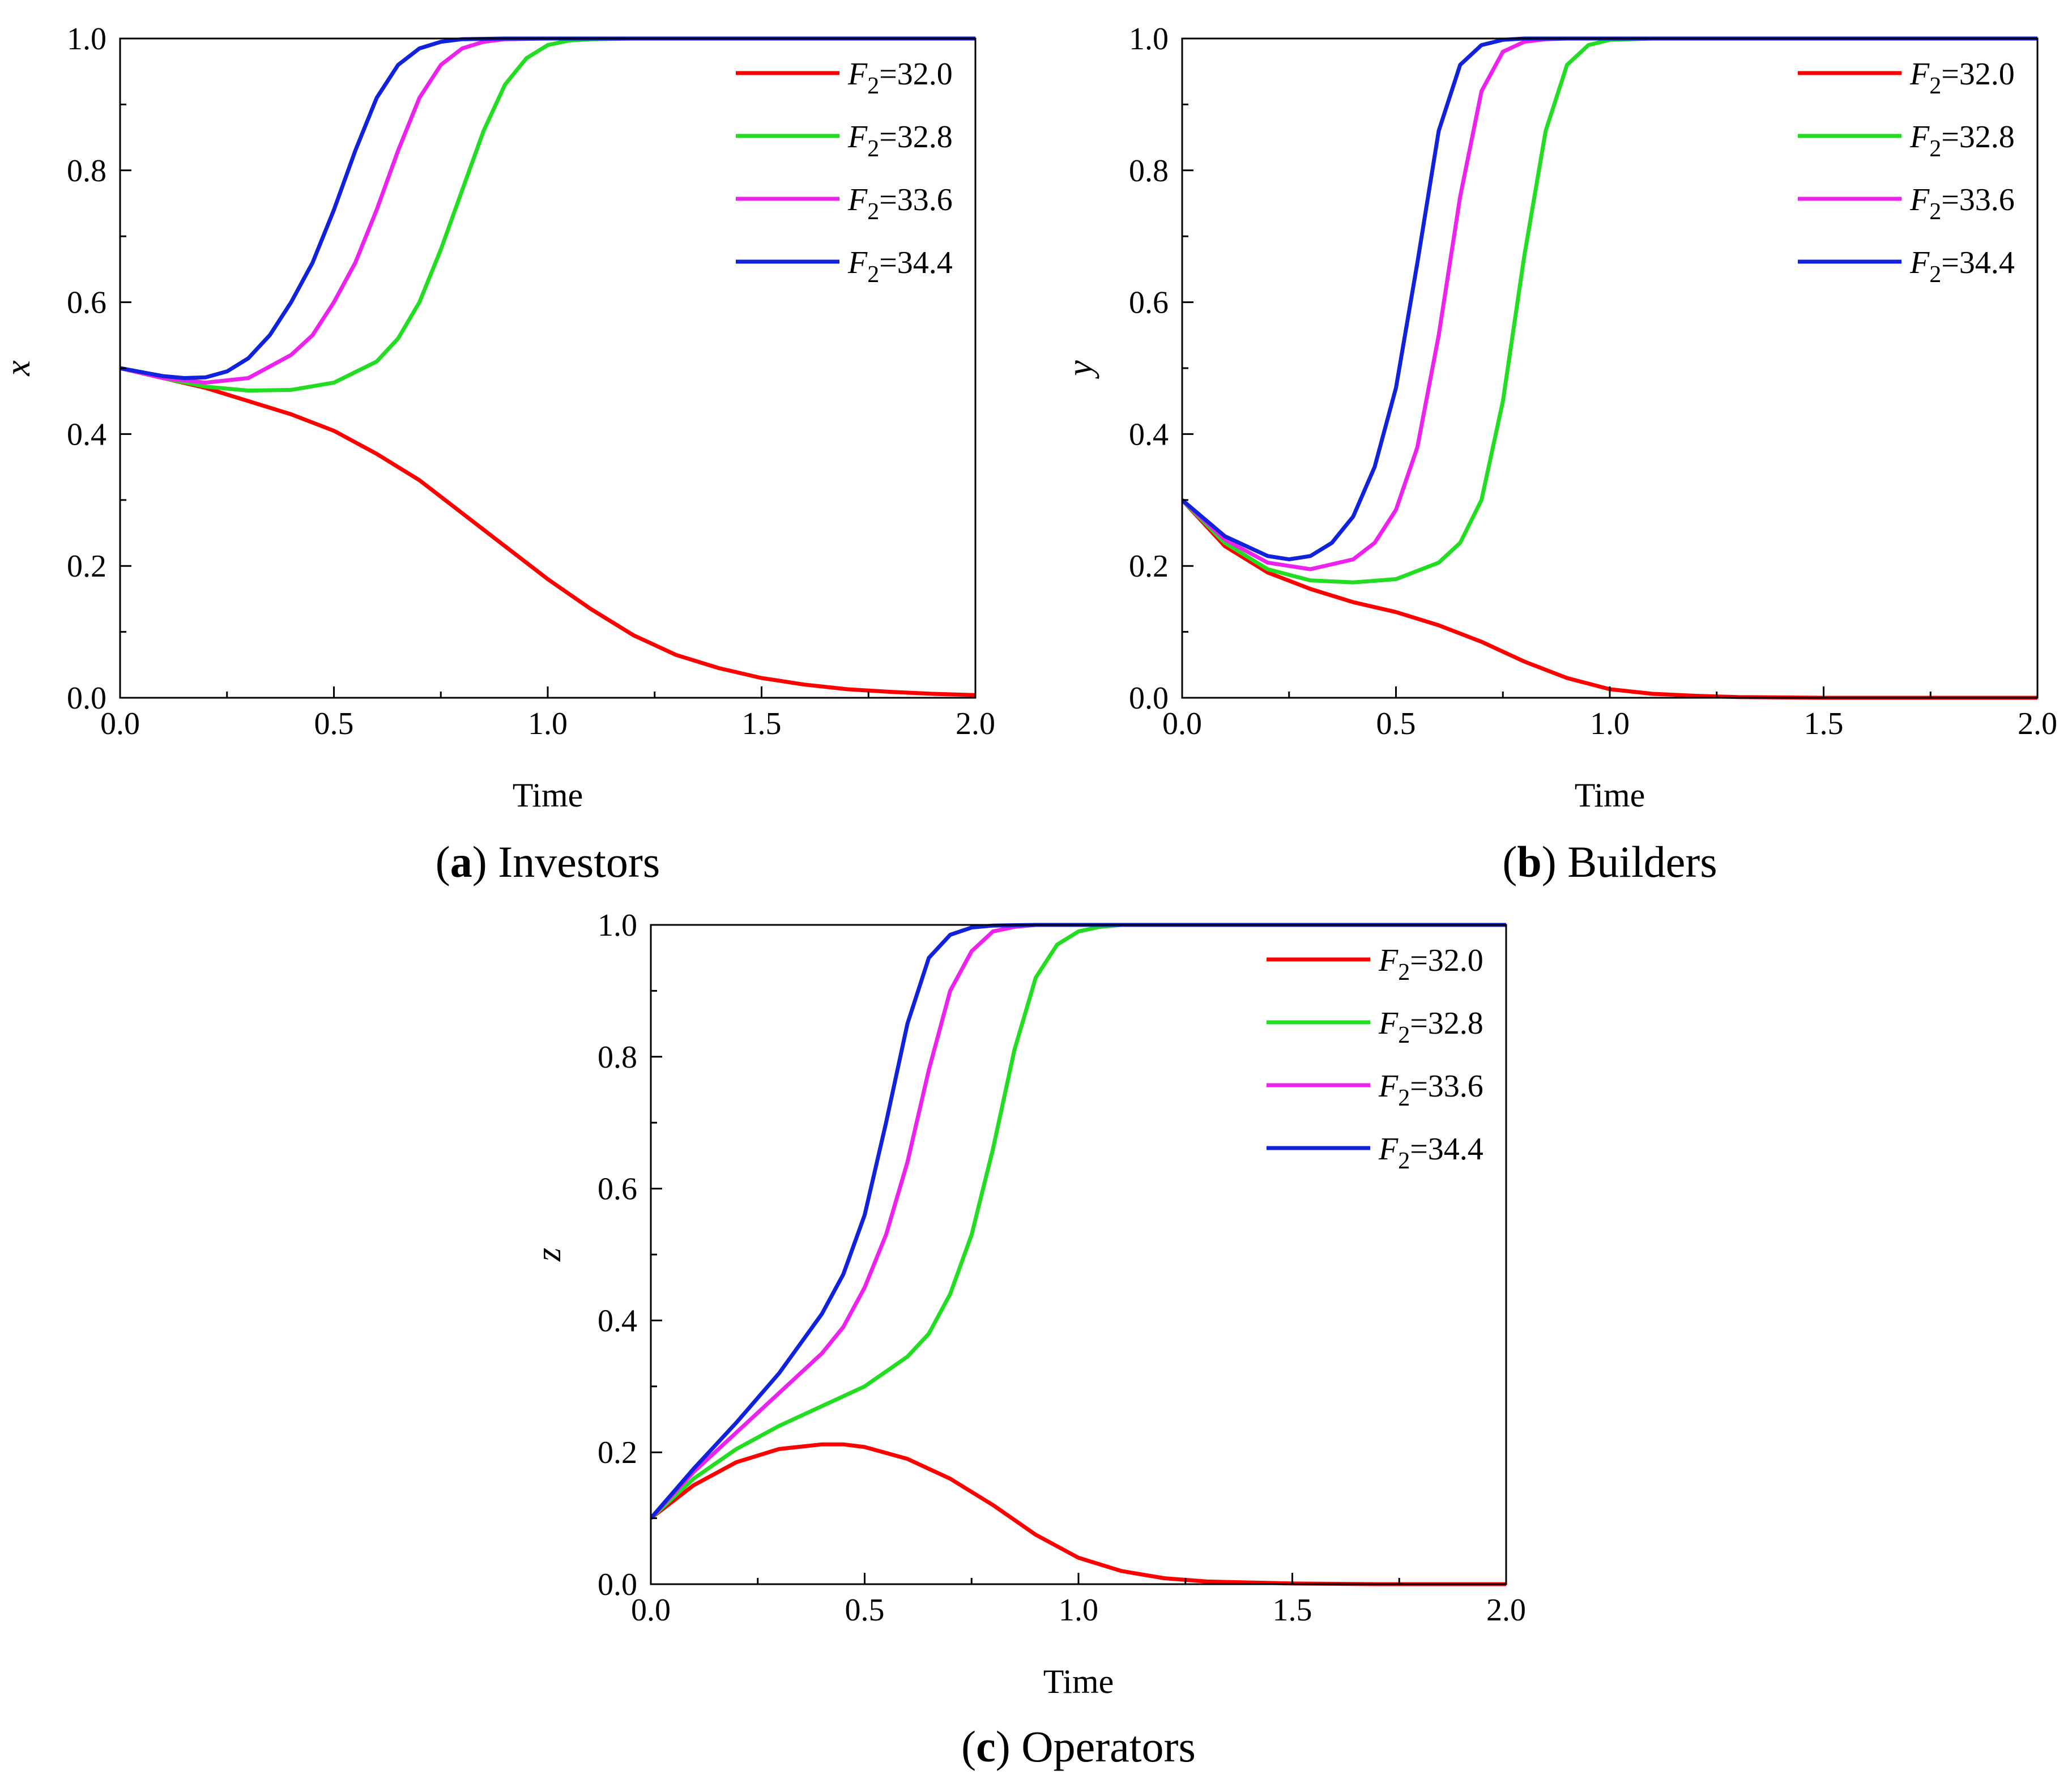 The height and width of the screenshot is (1779, 2072). What do you see at coordinates (548, 861) in the screenshot?
I see `panel-caption: (a) Investors` at bounding box center [548, 861].